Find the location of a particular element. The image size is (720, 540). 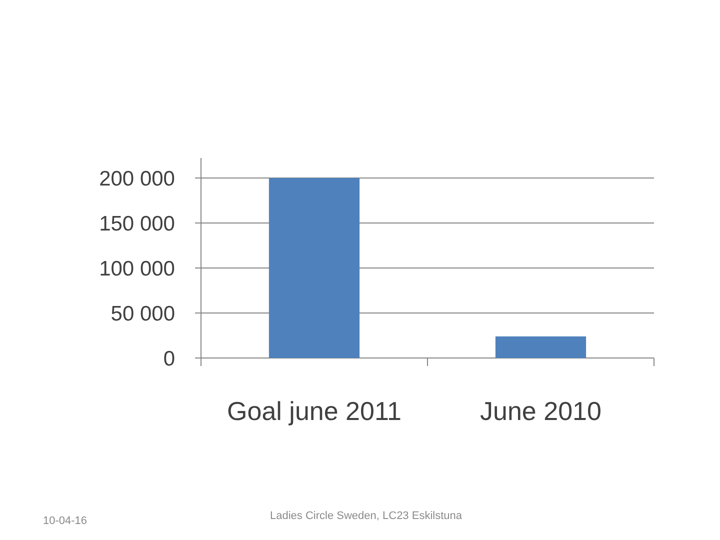

y-tick-label: 50 000 is located at coordinates (142, 314).